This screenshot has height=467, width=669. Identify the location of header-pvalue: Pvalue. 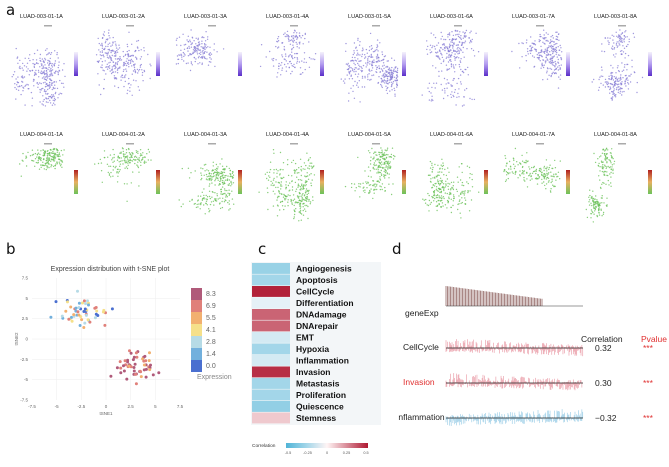
(654, 339).